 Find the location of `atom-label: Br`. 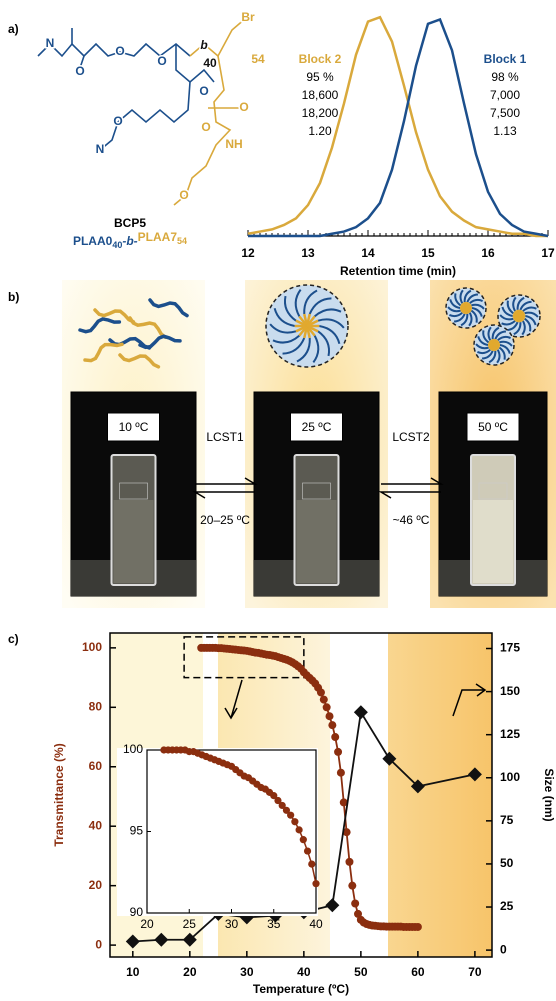

atom-label: Br is located at coordinates (248, 17).